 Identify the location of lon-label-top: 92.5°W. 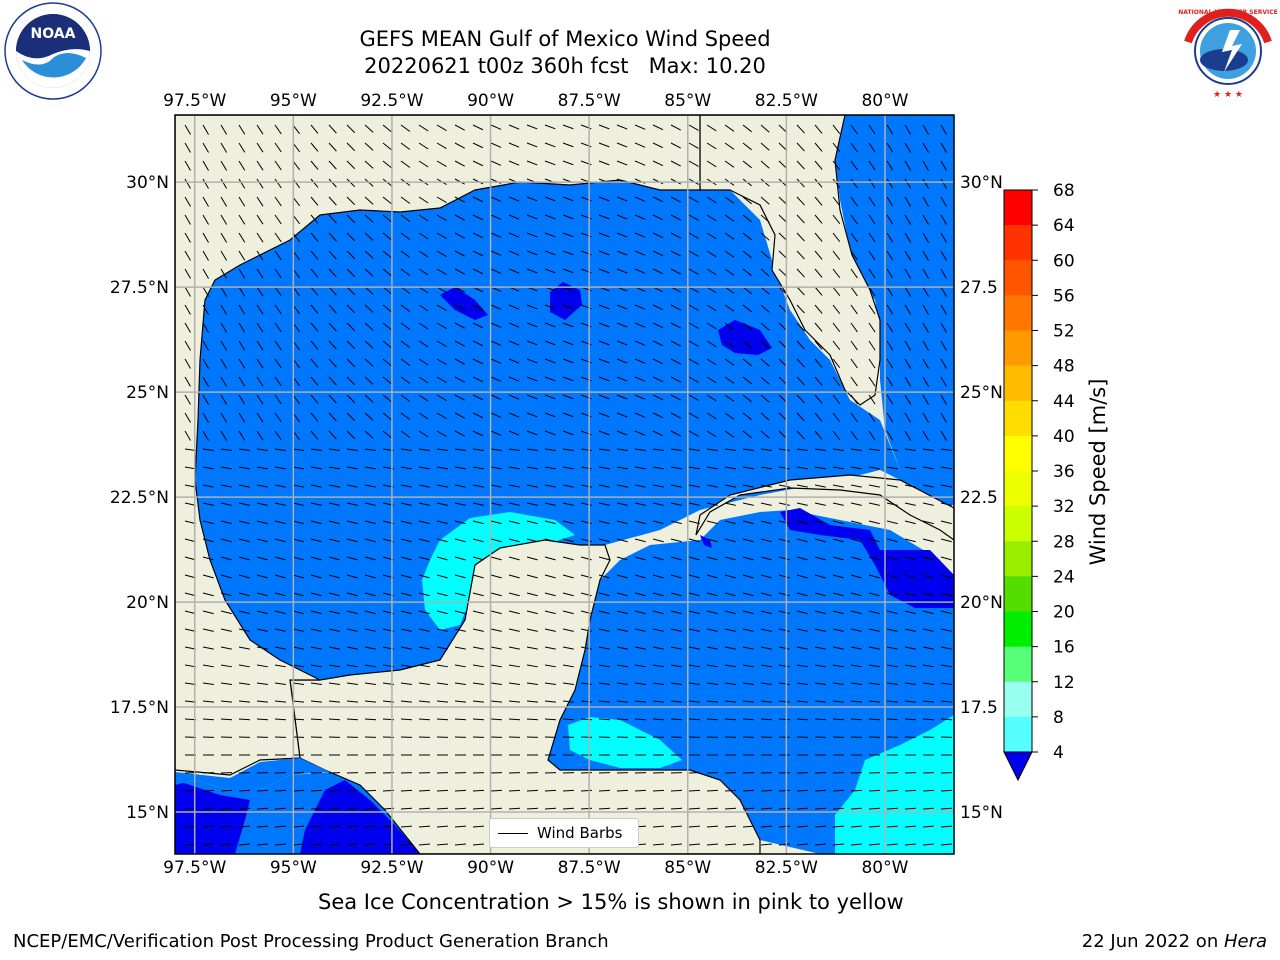
(391, 101).